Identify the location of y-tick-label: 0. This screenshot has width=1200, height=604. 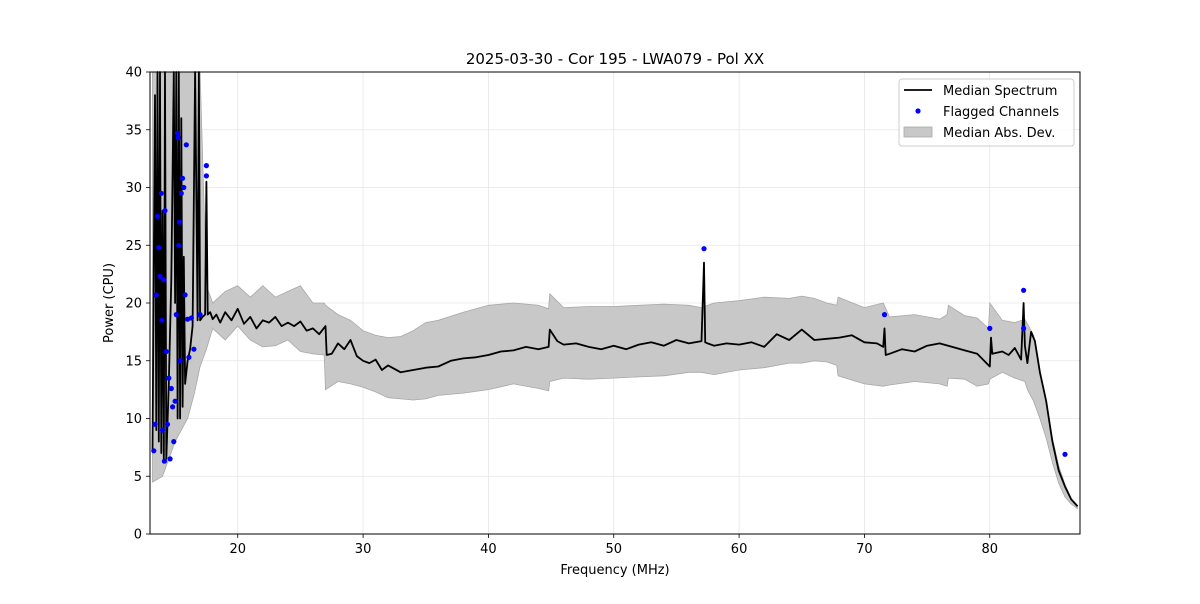
(138, 535).